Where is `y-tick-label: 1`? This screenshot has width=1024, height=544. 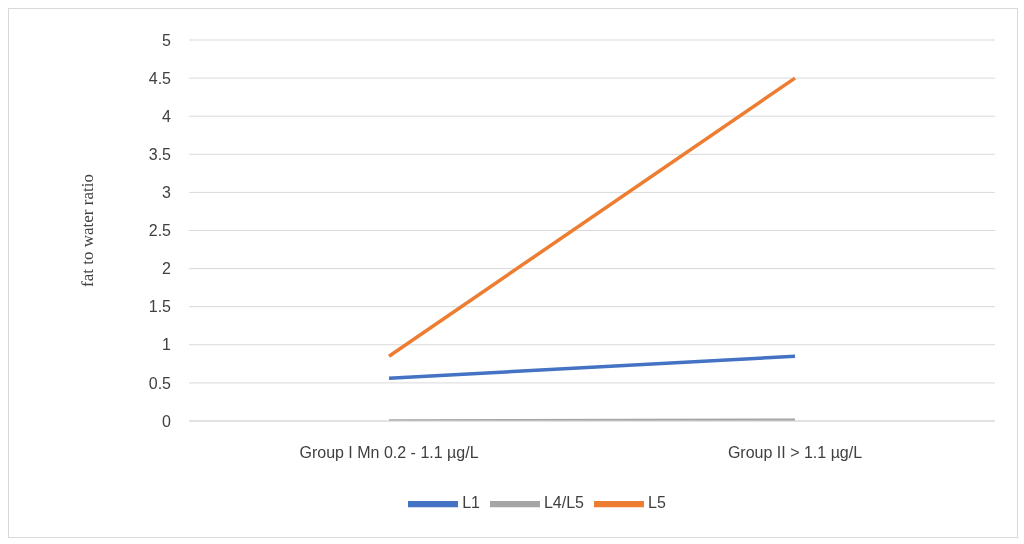 y-tick-label: 1 is located at coordinates (167, 345).